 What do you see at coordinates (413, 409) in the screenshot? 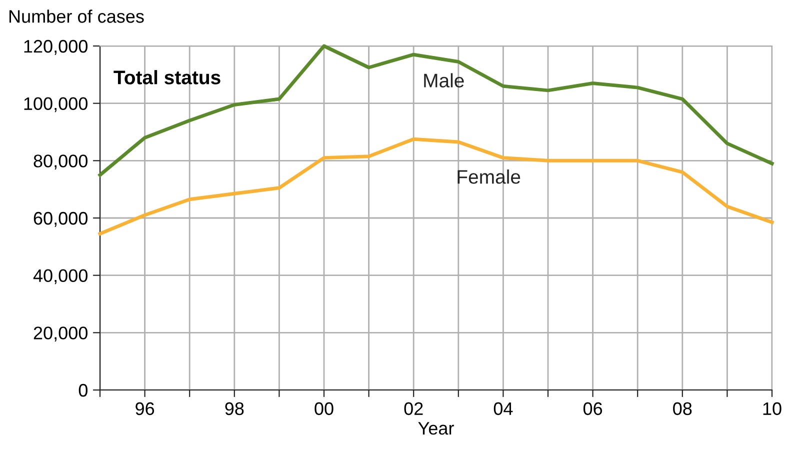
I see `x-tick-label: 02` at bounding box center [413, 409].